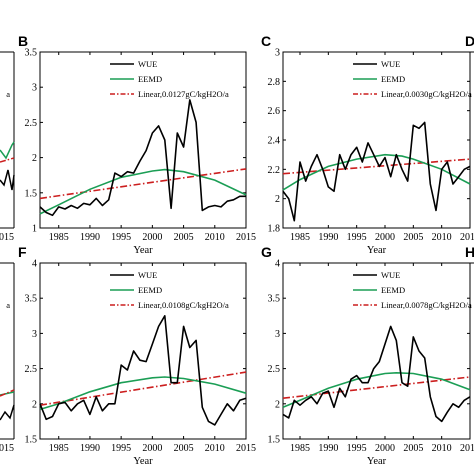  I want to click on panel-letter-g: G, so click(266, 252).